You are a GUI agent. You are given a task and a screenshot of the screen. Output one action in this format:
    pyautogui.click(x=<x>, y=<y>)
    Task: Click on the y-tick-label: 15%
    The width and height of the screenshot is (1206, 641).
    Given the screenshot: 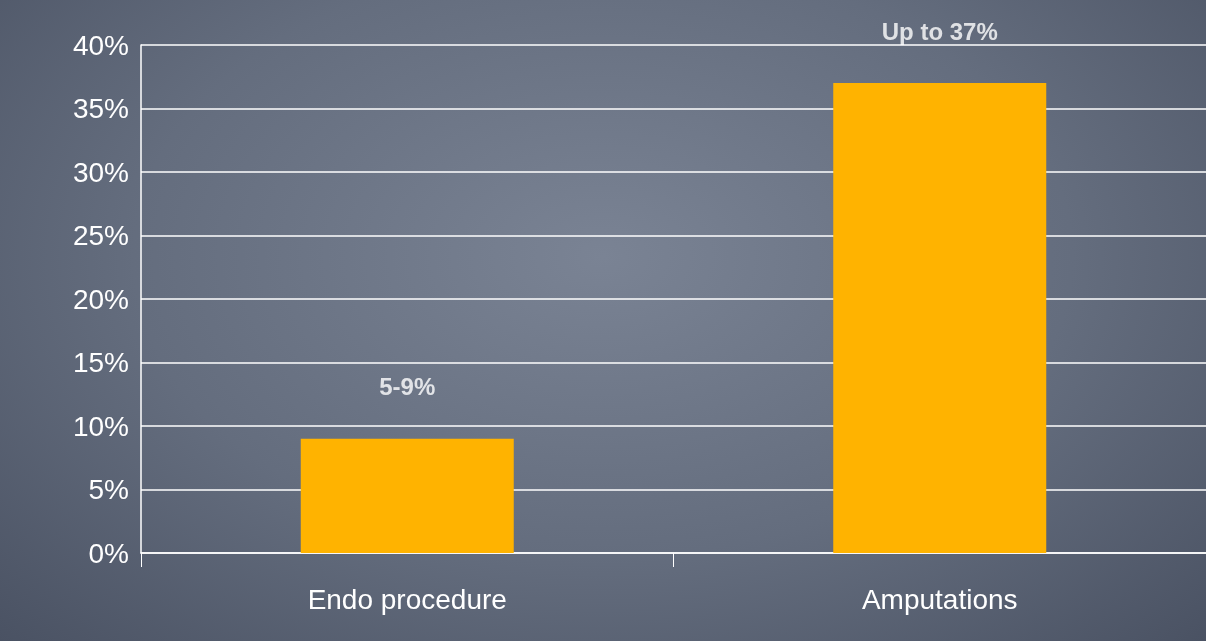 What is the action you would take?
    pyautogui.click(x=100, y=362)
    